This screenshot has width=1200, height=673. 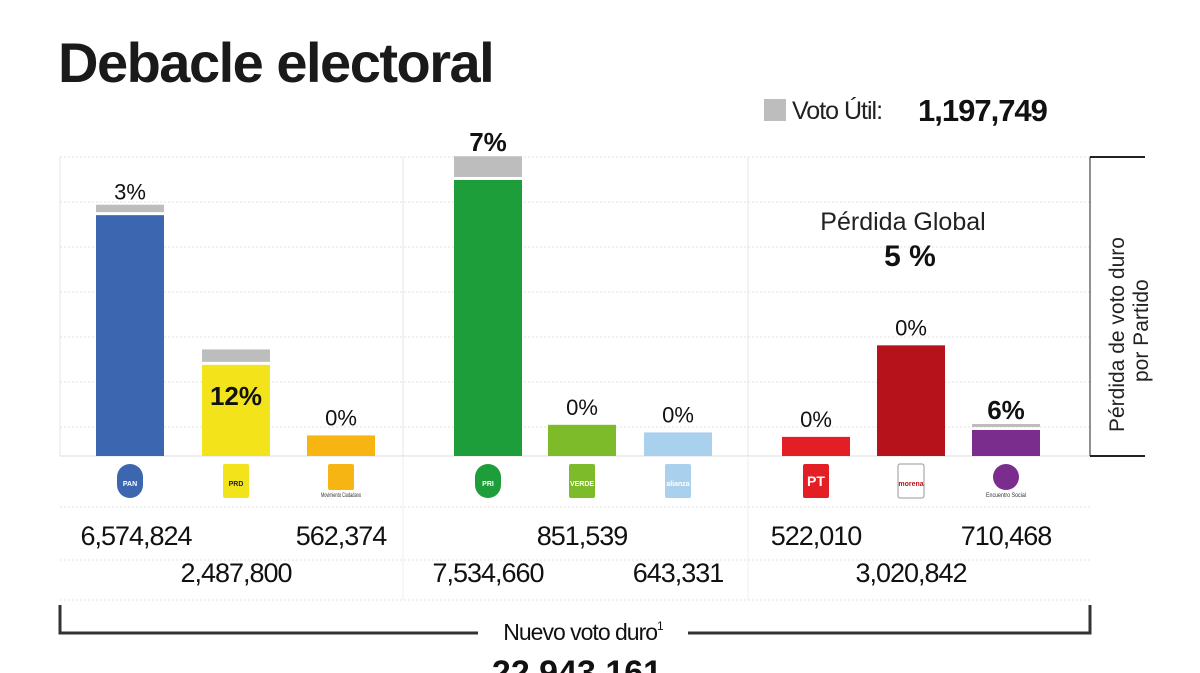 What do you see at coordinates (1006, 536) in the screenshot?
I see `vote-value: 710,468` at bounding box center [1006, 536].